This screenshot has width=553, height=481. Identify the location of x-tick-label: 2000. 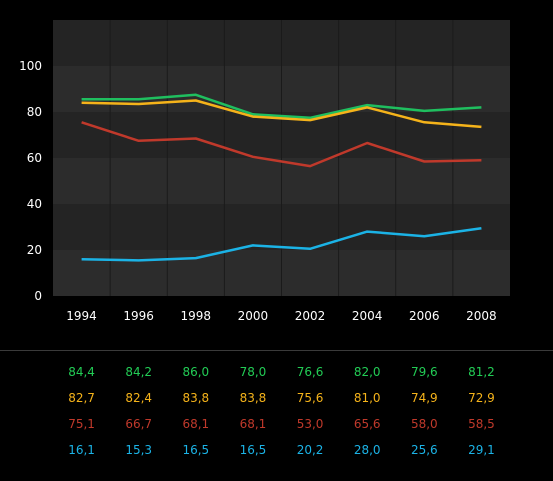
(253, 316).